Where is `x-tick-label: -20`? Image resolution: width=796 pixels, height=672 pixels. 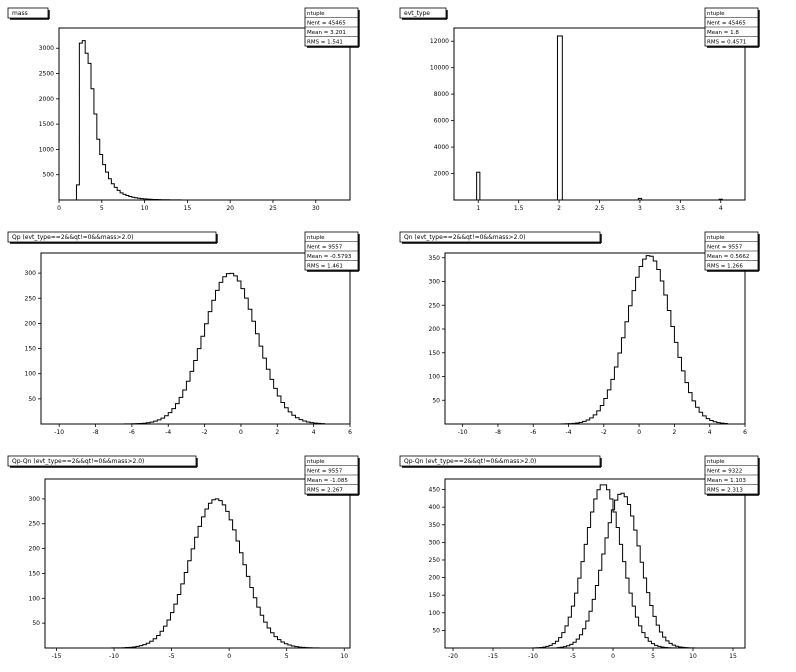
x-tick-label: -20 is located at coordinates (453, 656).